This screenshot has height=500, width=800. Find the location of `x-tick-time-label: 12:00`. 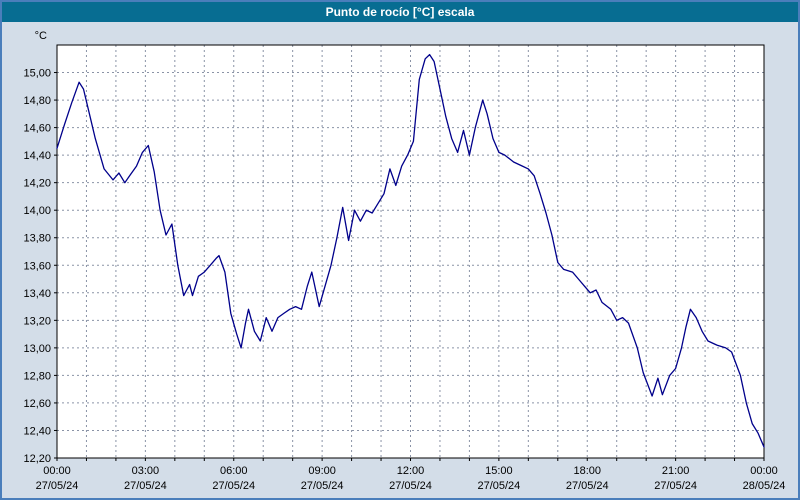

x-tick-time-label: 12:00 is located at coordinates (411, 471).